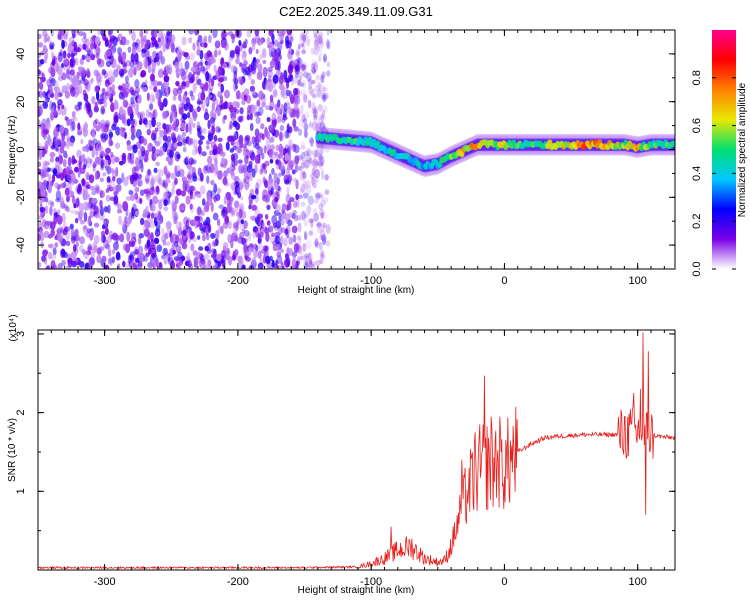 The image size is (750, 600). What do you see at coordinates (13, 327) in the screenshot?
I see `snr-scale-label: (x10⁴)` at bounding box center [13, 327].